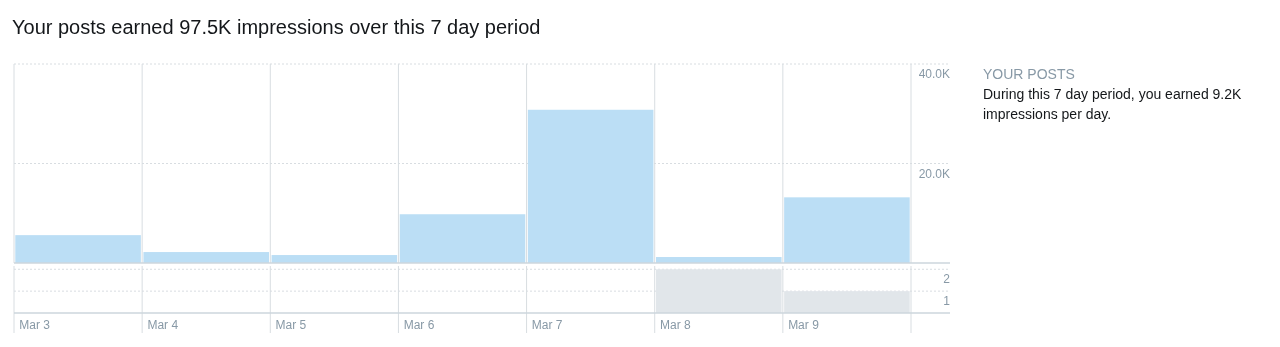 This screenshot has height=347, width=1280. What do you see at coordinates (947, 279) in the screenshot?
I see `y-tick-label: 2` at bounding box center [947, 279].